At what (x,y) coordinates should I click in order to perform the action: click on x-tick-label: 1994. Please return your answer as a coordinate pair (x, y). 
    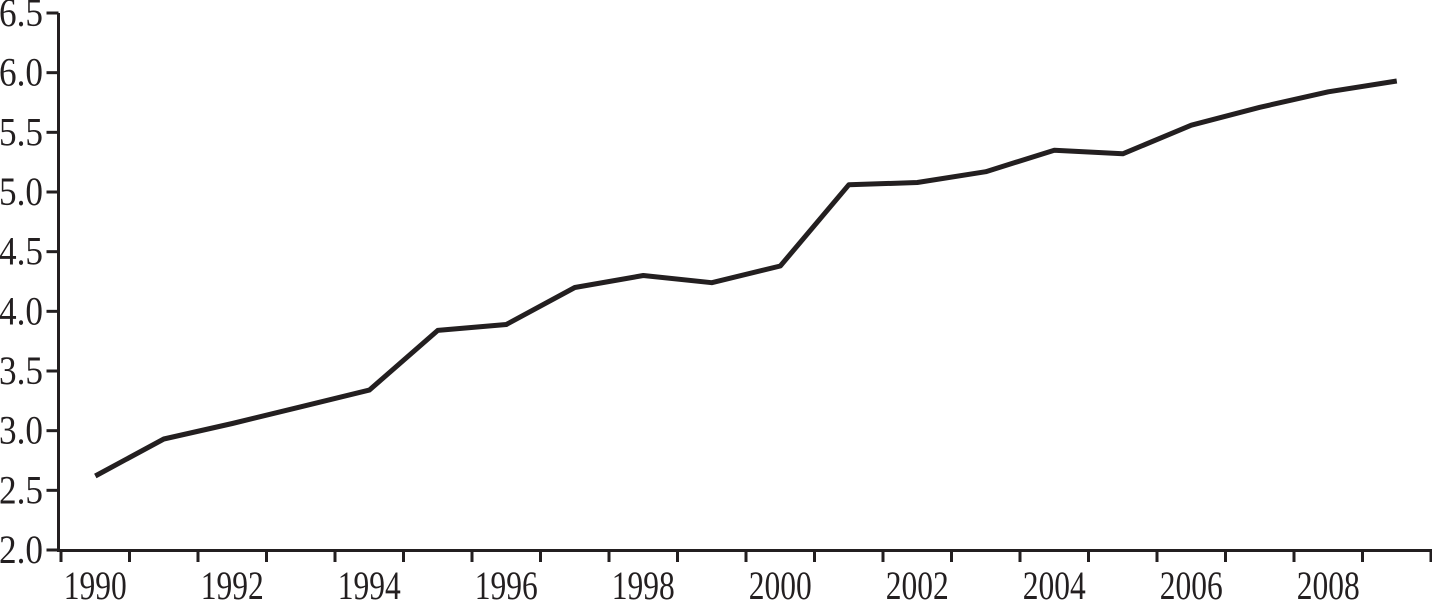
    Looking at the image, I should click on (369, 582).